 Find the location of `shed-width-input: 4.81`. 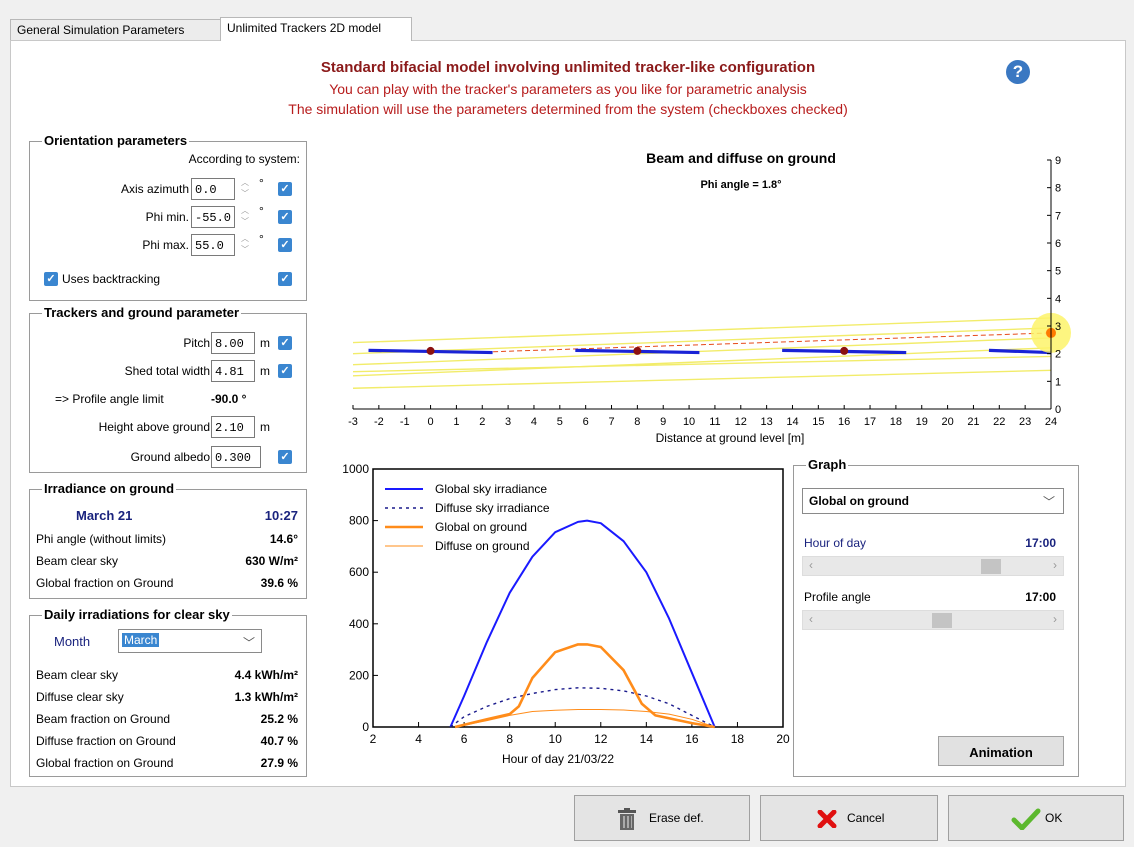

shed-width-input: 4.81 is located at coordinates (233, 371).